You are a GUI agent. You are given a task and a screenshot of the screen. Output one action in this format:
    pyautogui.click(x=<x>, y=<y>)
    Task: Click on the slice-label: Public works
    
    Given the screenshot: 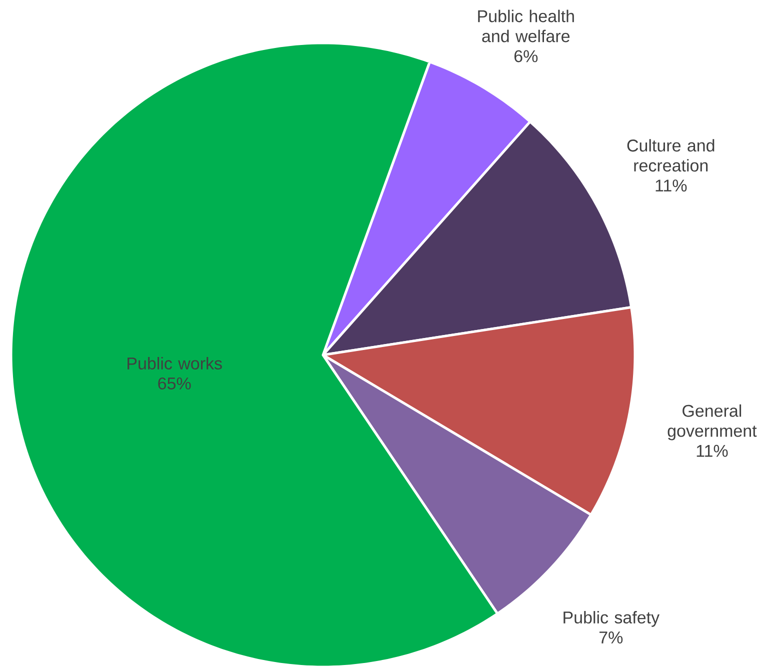 What is the action you would take?
    pyautogui.click(x=175, y=363)
    